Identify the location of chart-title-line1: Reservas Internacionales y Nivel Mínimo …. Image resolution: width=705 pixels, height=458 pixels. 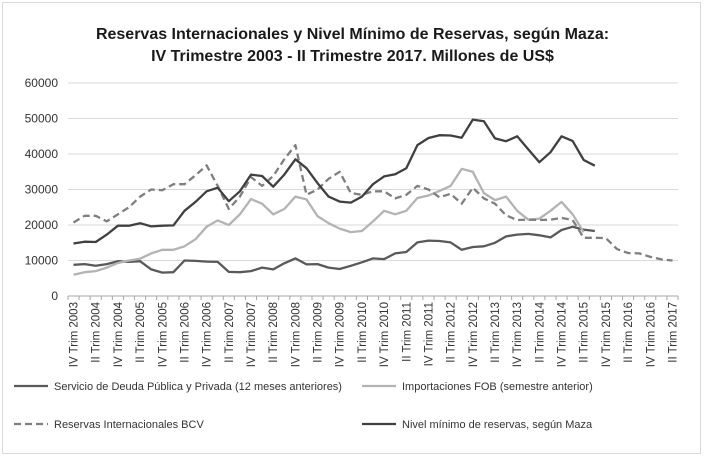
(352, 34).